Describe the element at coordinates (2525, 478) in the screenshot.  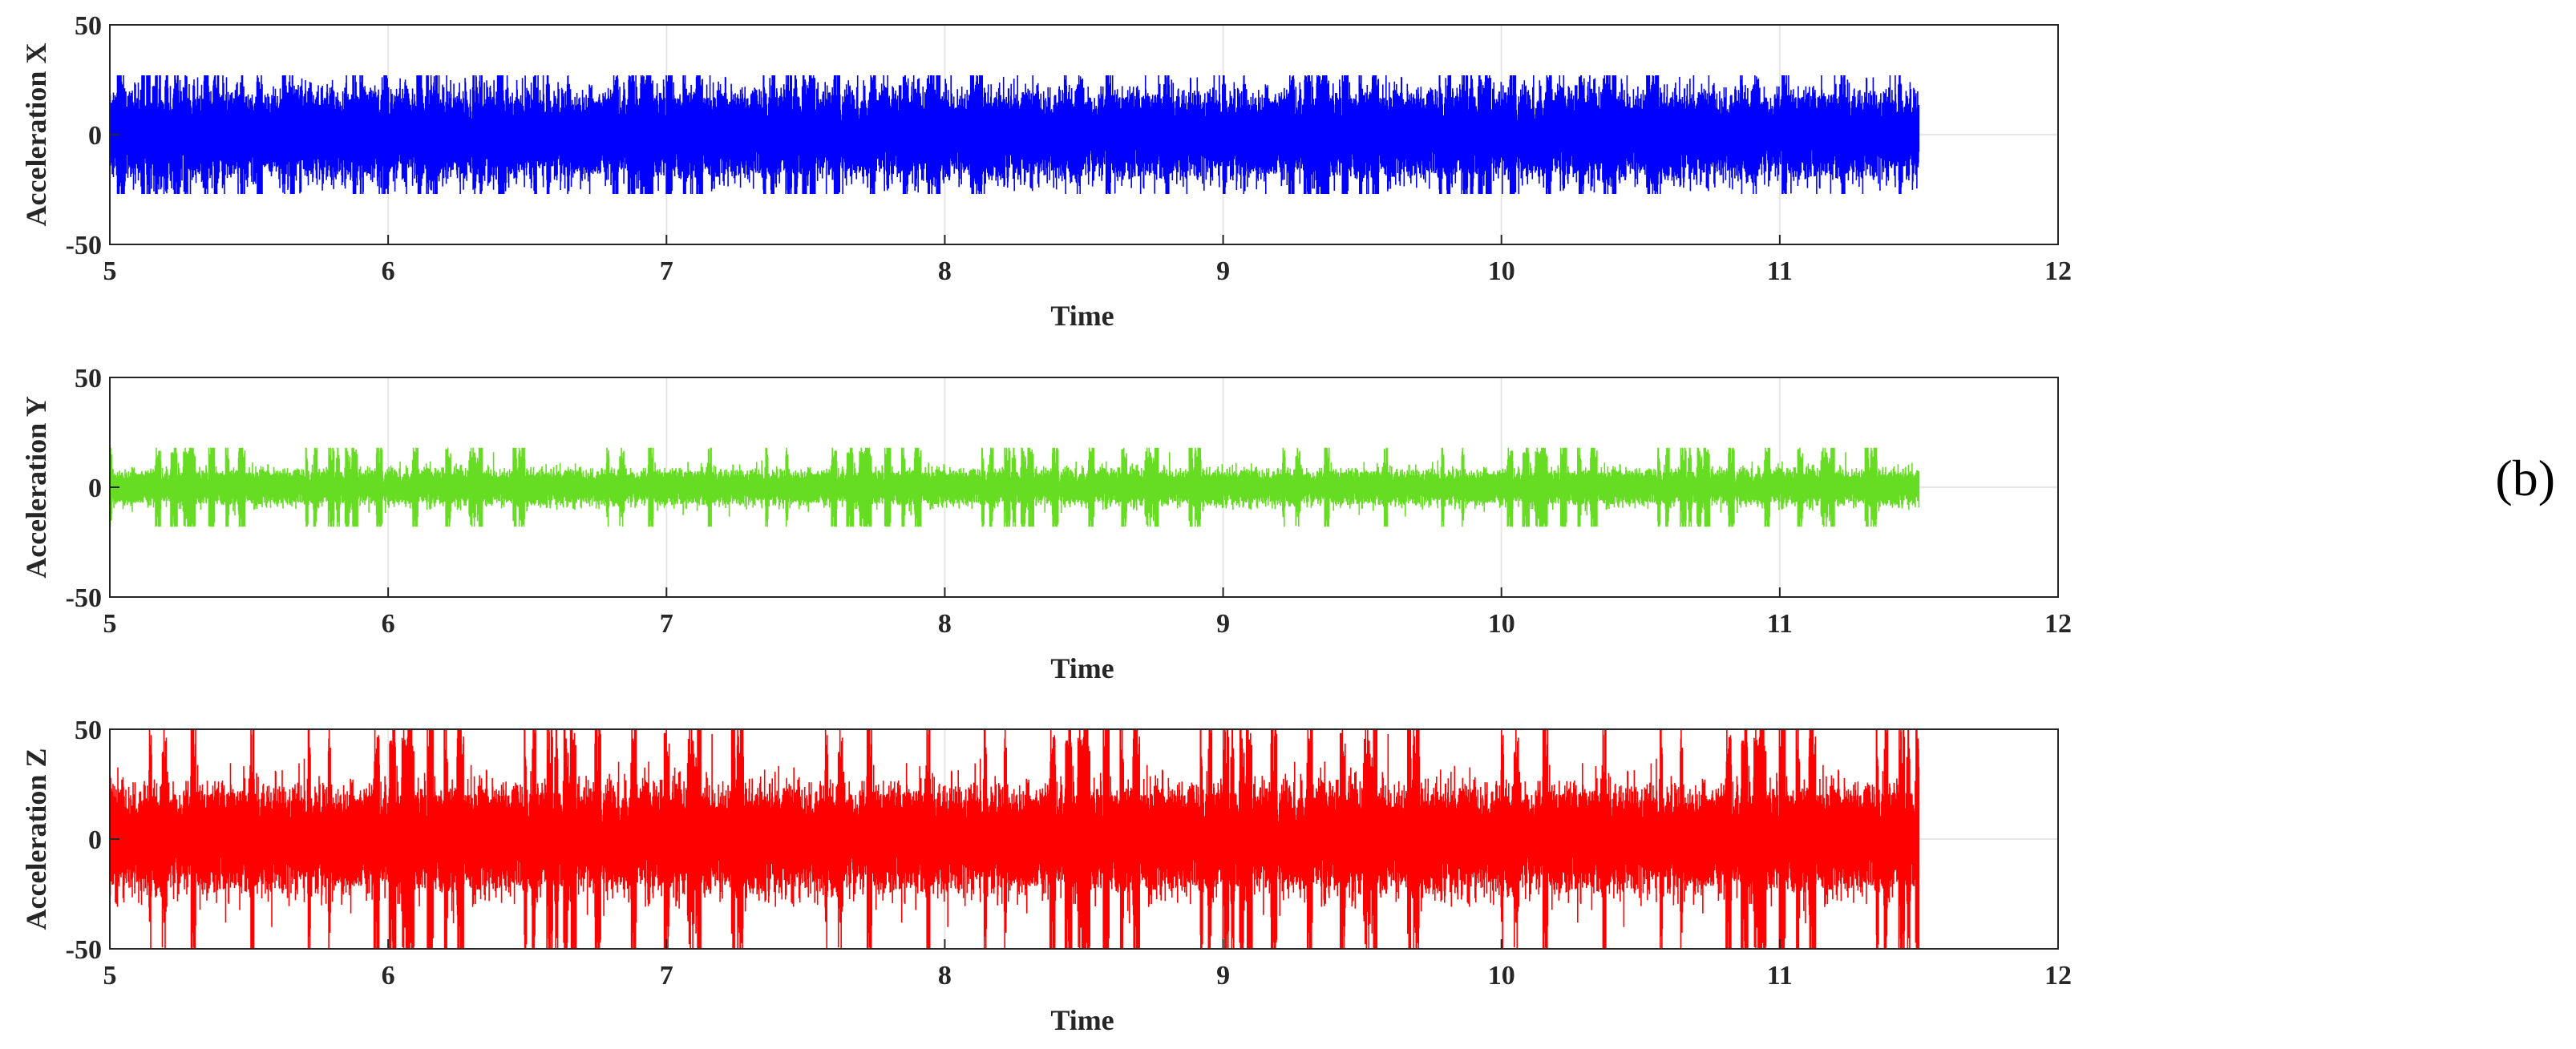
I see `panel-label: (b)` at that location.